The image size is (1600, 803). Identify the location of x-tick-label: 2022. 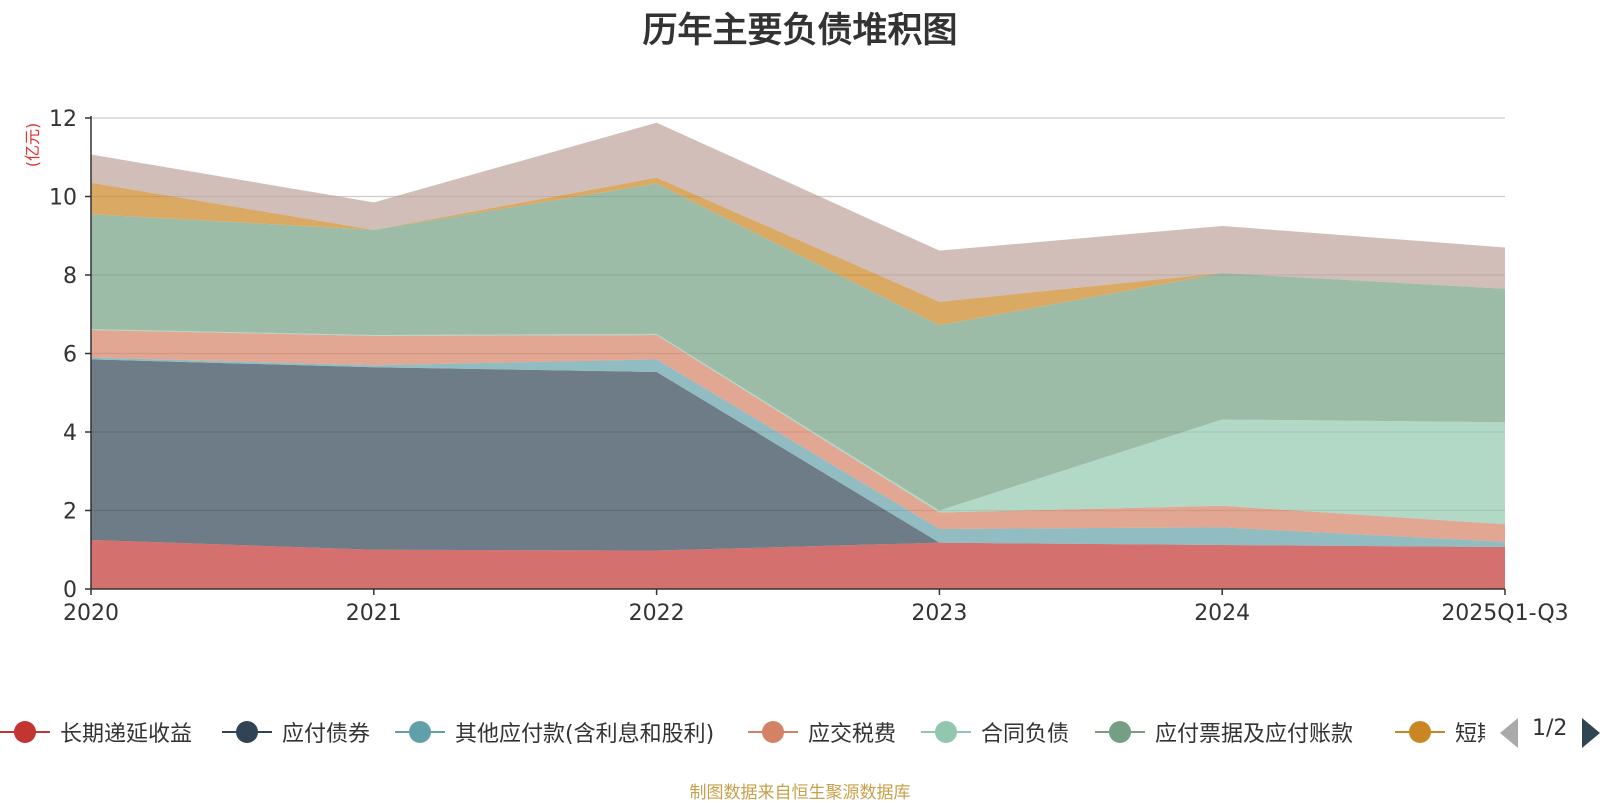
(657, 613).